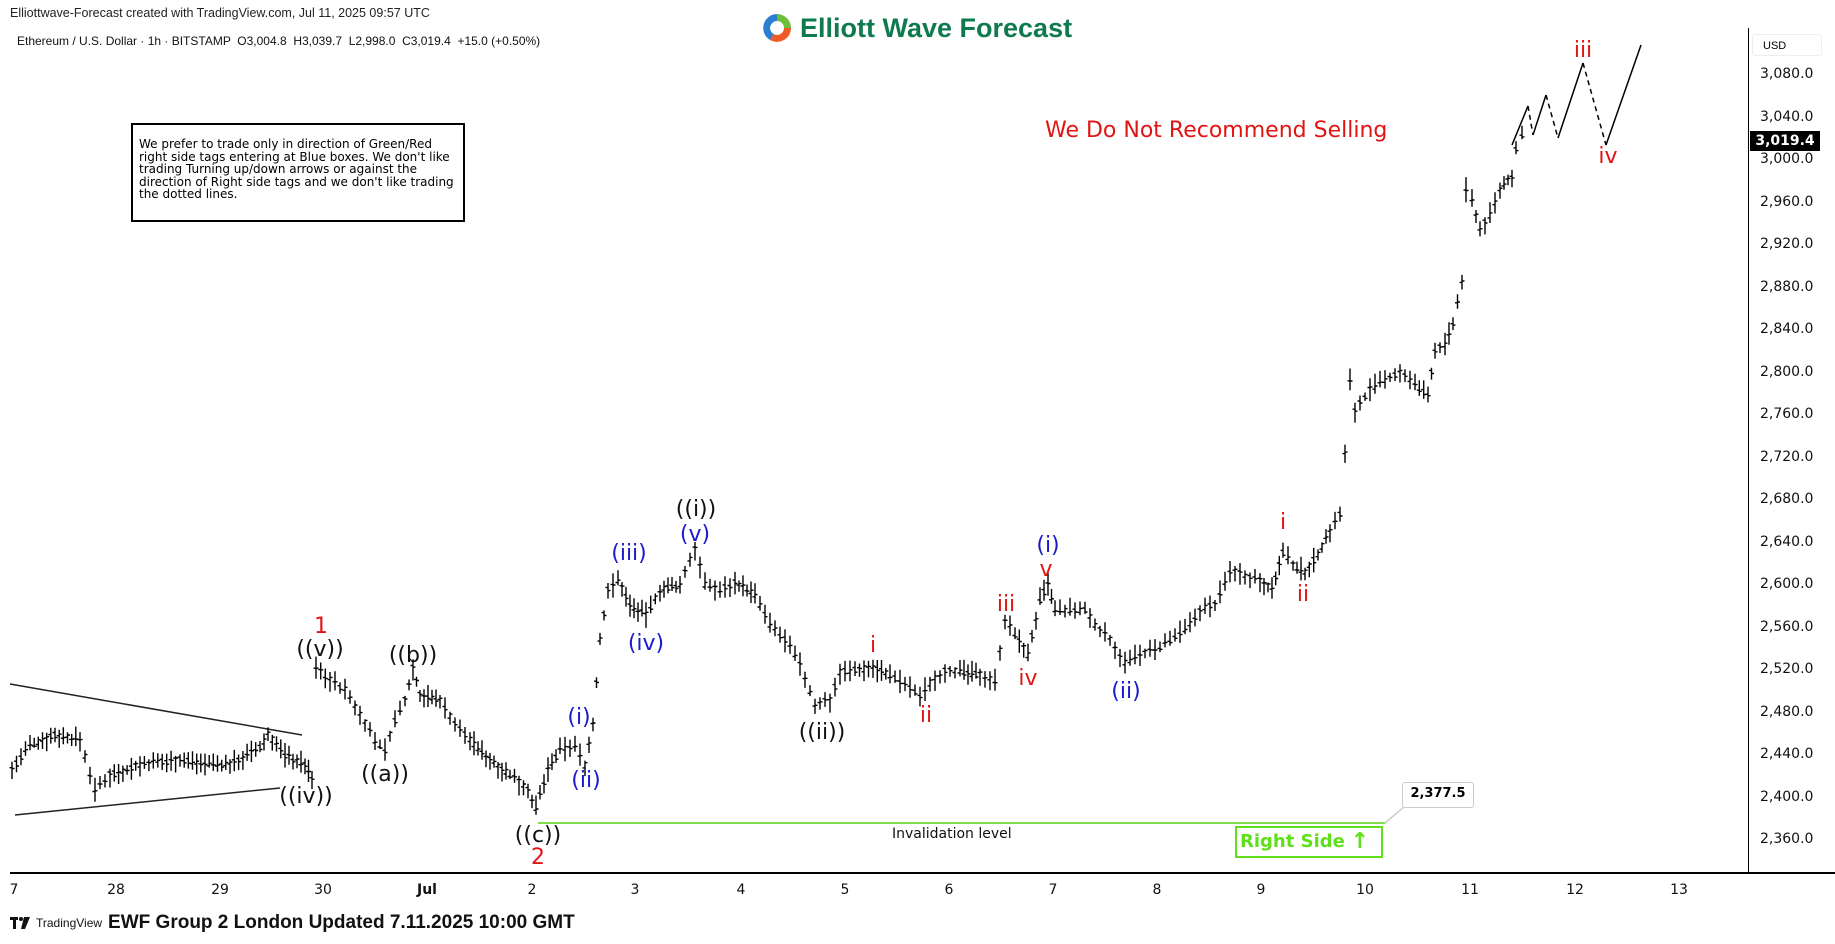  Describe the element at coordinates (1787, 414) in the screenshot. I see `price-tick: 2,760.0` at that location.